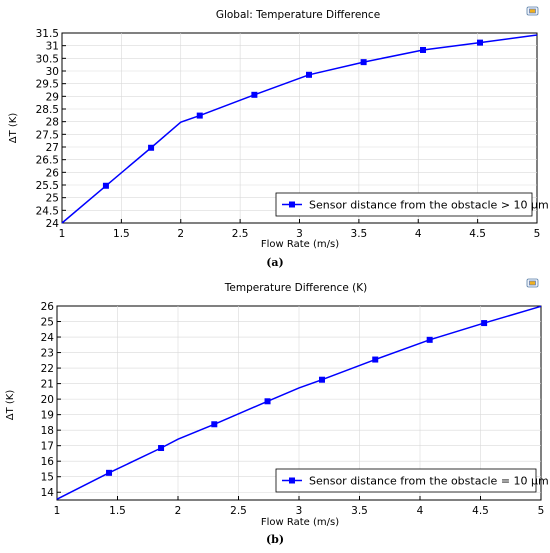  Describe the element at coordinates (275, 539) in the screenshot. I see `chart-b-caption: (b)` at that location.